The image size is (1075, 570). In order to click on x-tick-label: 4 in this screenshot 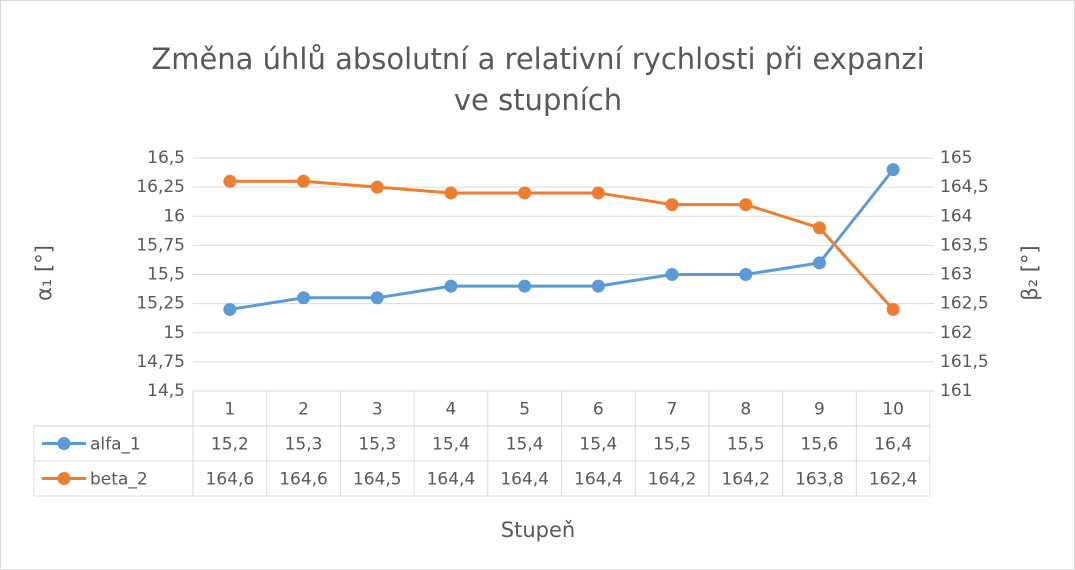, I will do `click(451, 410)`.